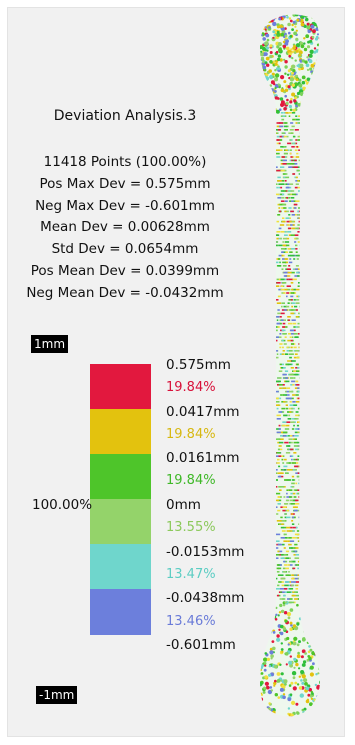 This screenshot has height=745, width=355. I want to click on threshold-label: 0.575mm, so click(198, 365).